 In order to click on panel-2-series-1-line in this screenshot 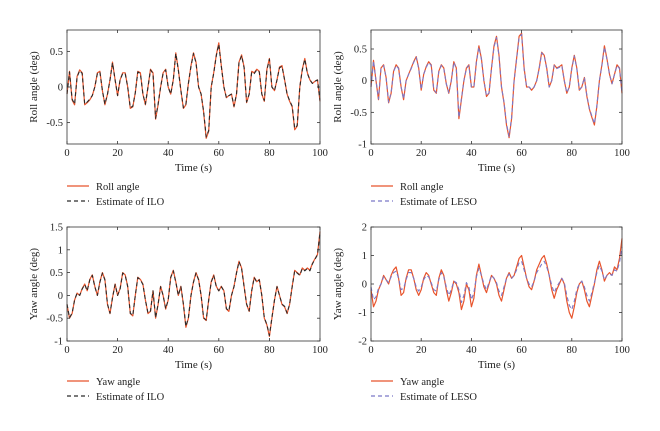, I will do `click(496, 85)`.